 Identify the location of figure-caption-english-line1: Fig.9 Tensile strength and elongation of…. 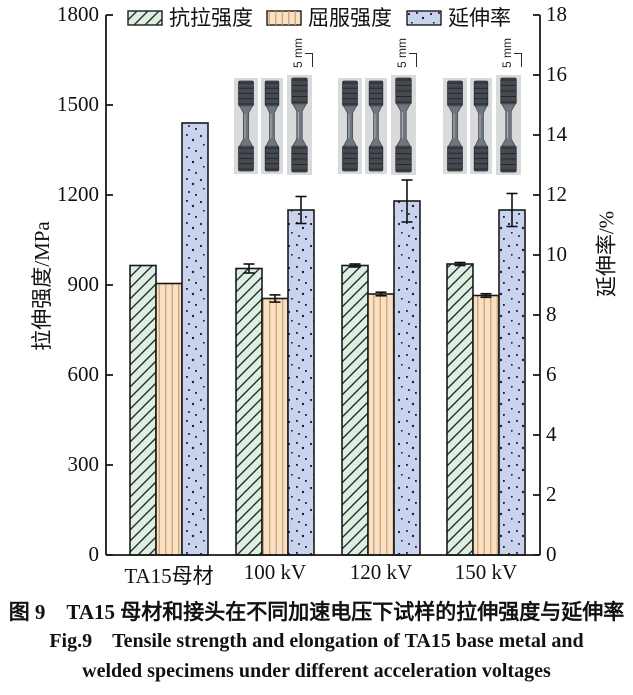
(316, 641).